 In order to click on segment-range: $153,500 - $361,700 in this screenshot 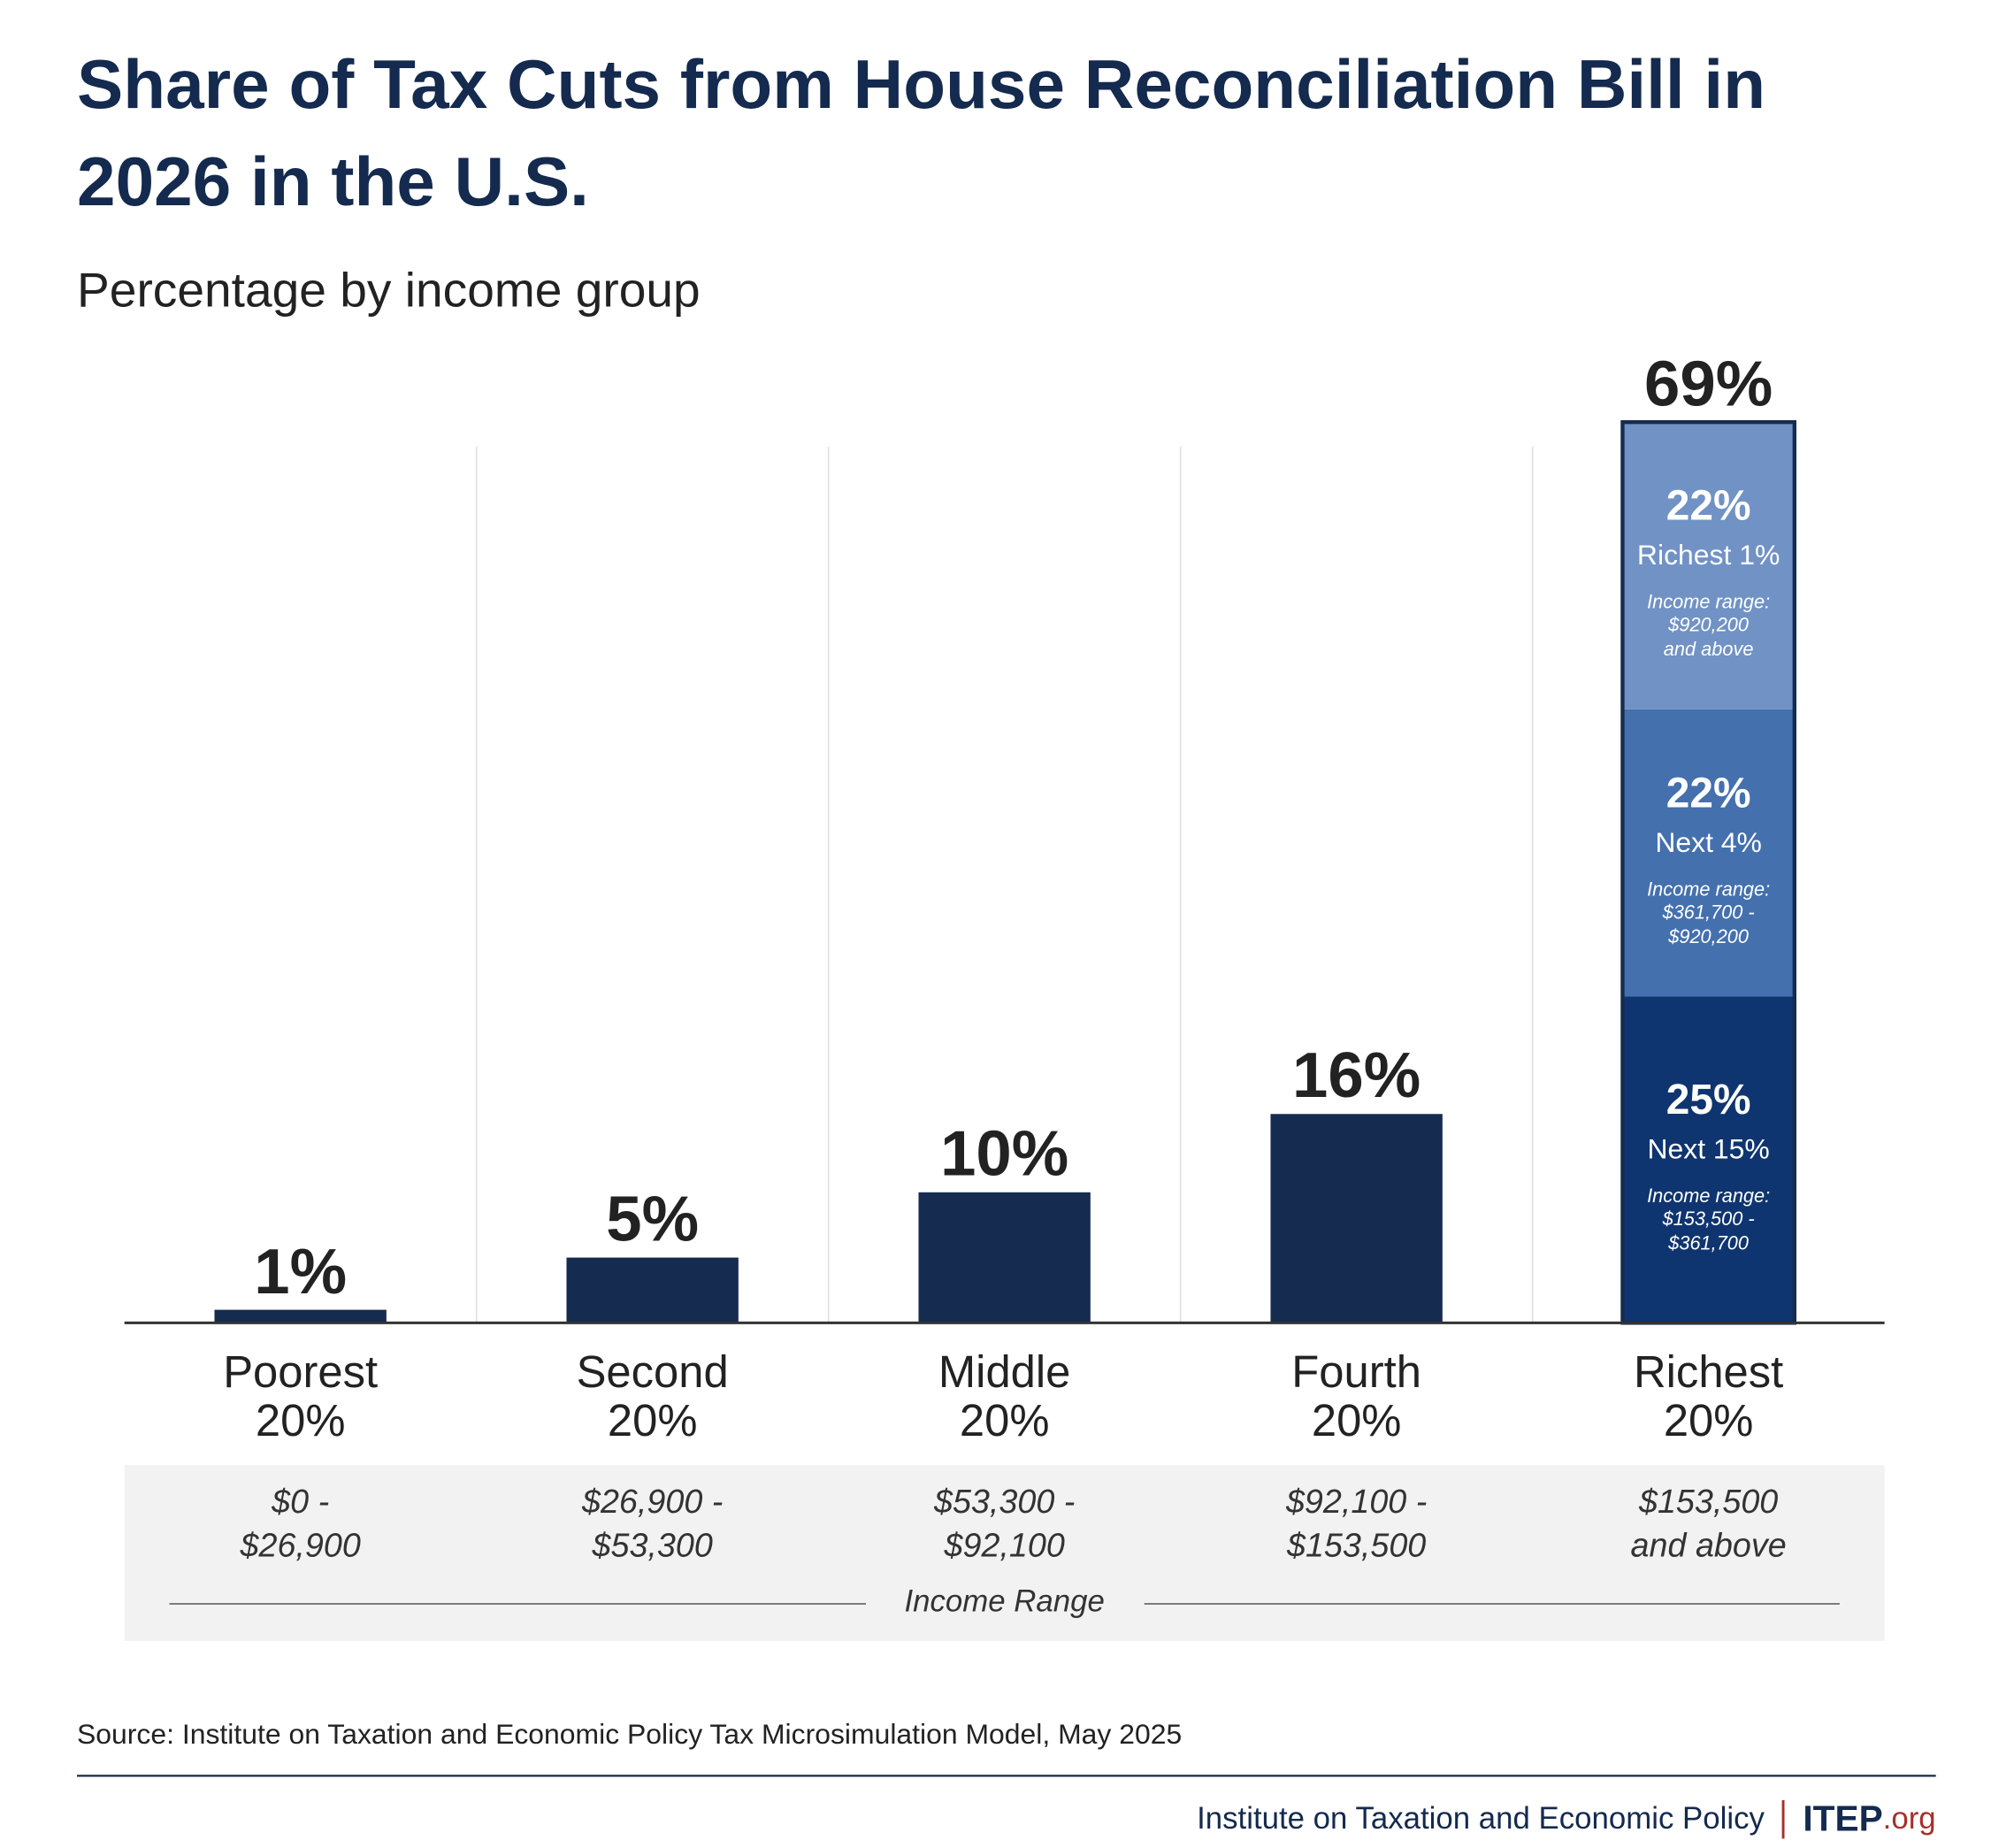, I will do `click(1708, 1231)`.